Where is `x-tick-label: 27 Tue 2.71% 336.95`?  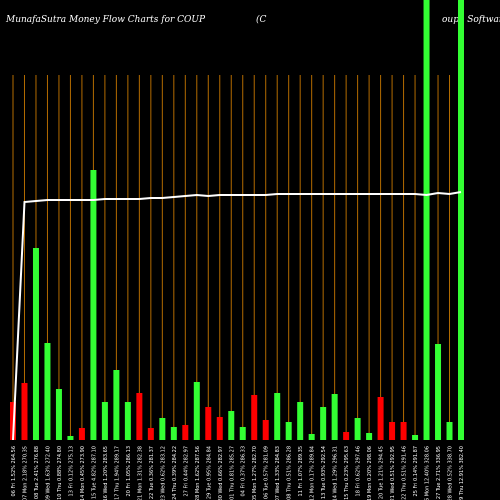
x-tick-label: 27 Tue 2.71% 336.95 is located at coordinates (439, 472).